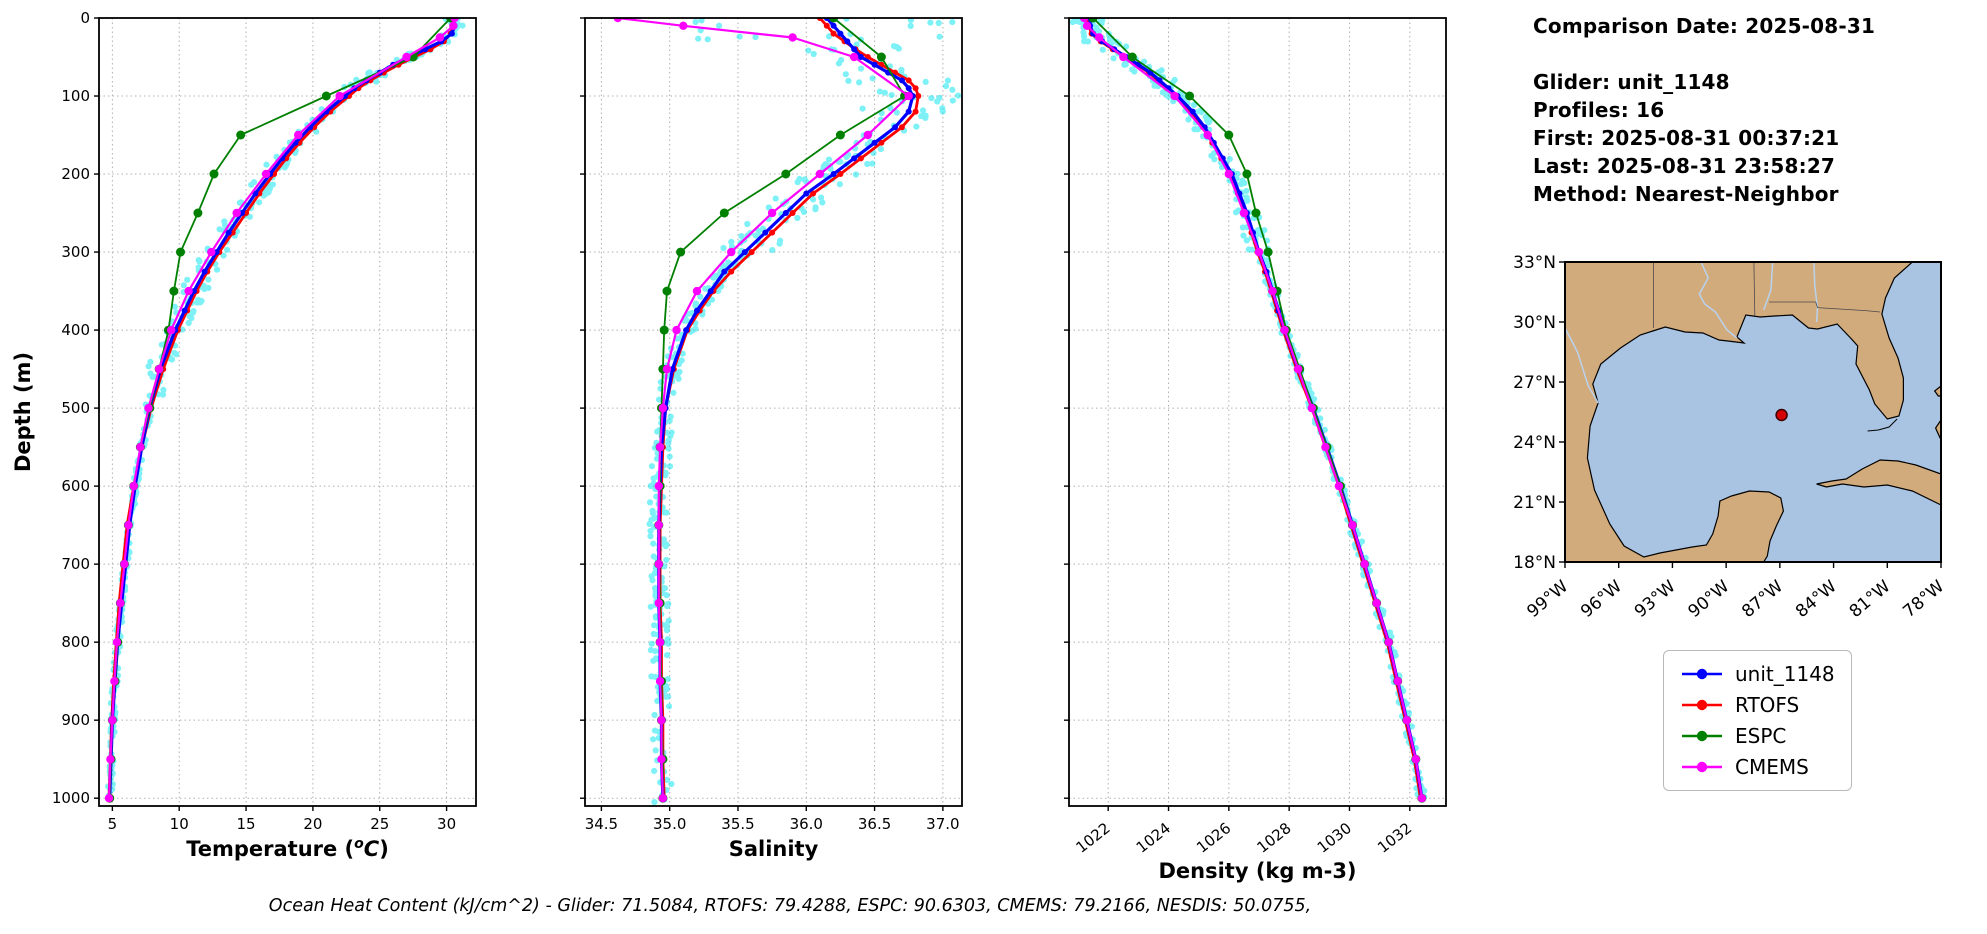 This screenshot has height=934, width=1987. What do you see at coordinates (737, 824) in the screenshot?
I see `x-tick-label: 35.5` at bounding box center [737, 824].